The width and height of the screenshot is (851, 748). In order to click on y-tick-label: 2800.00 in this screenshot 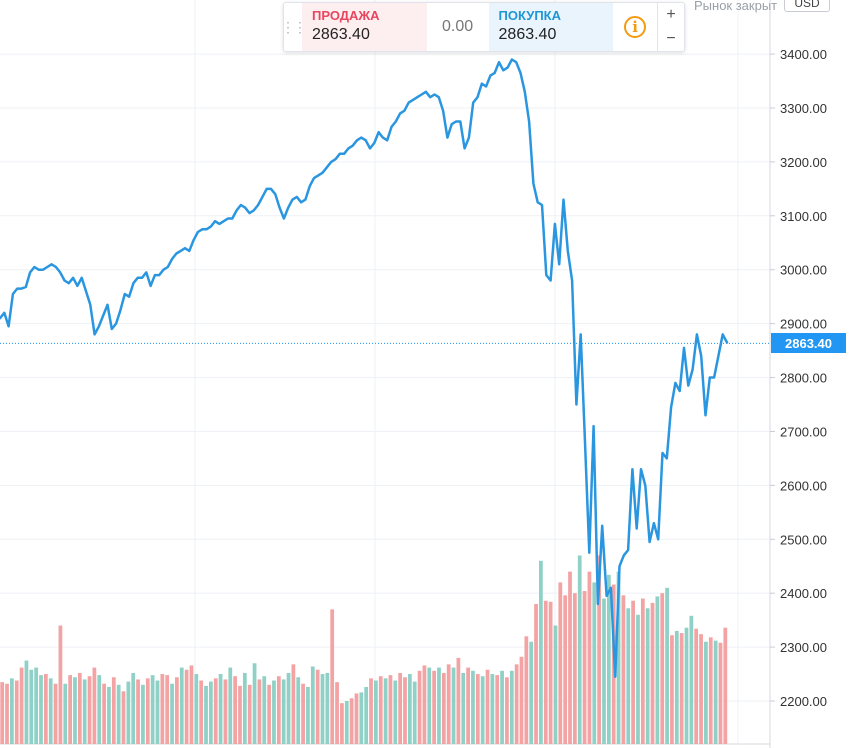, I will do `click(803, 378)`.